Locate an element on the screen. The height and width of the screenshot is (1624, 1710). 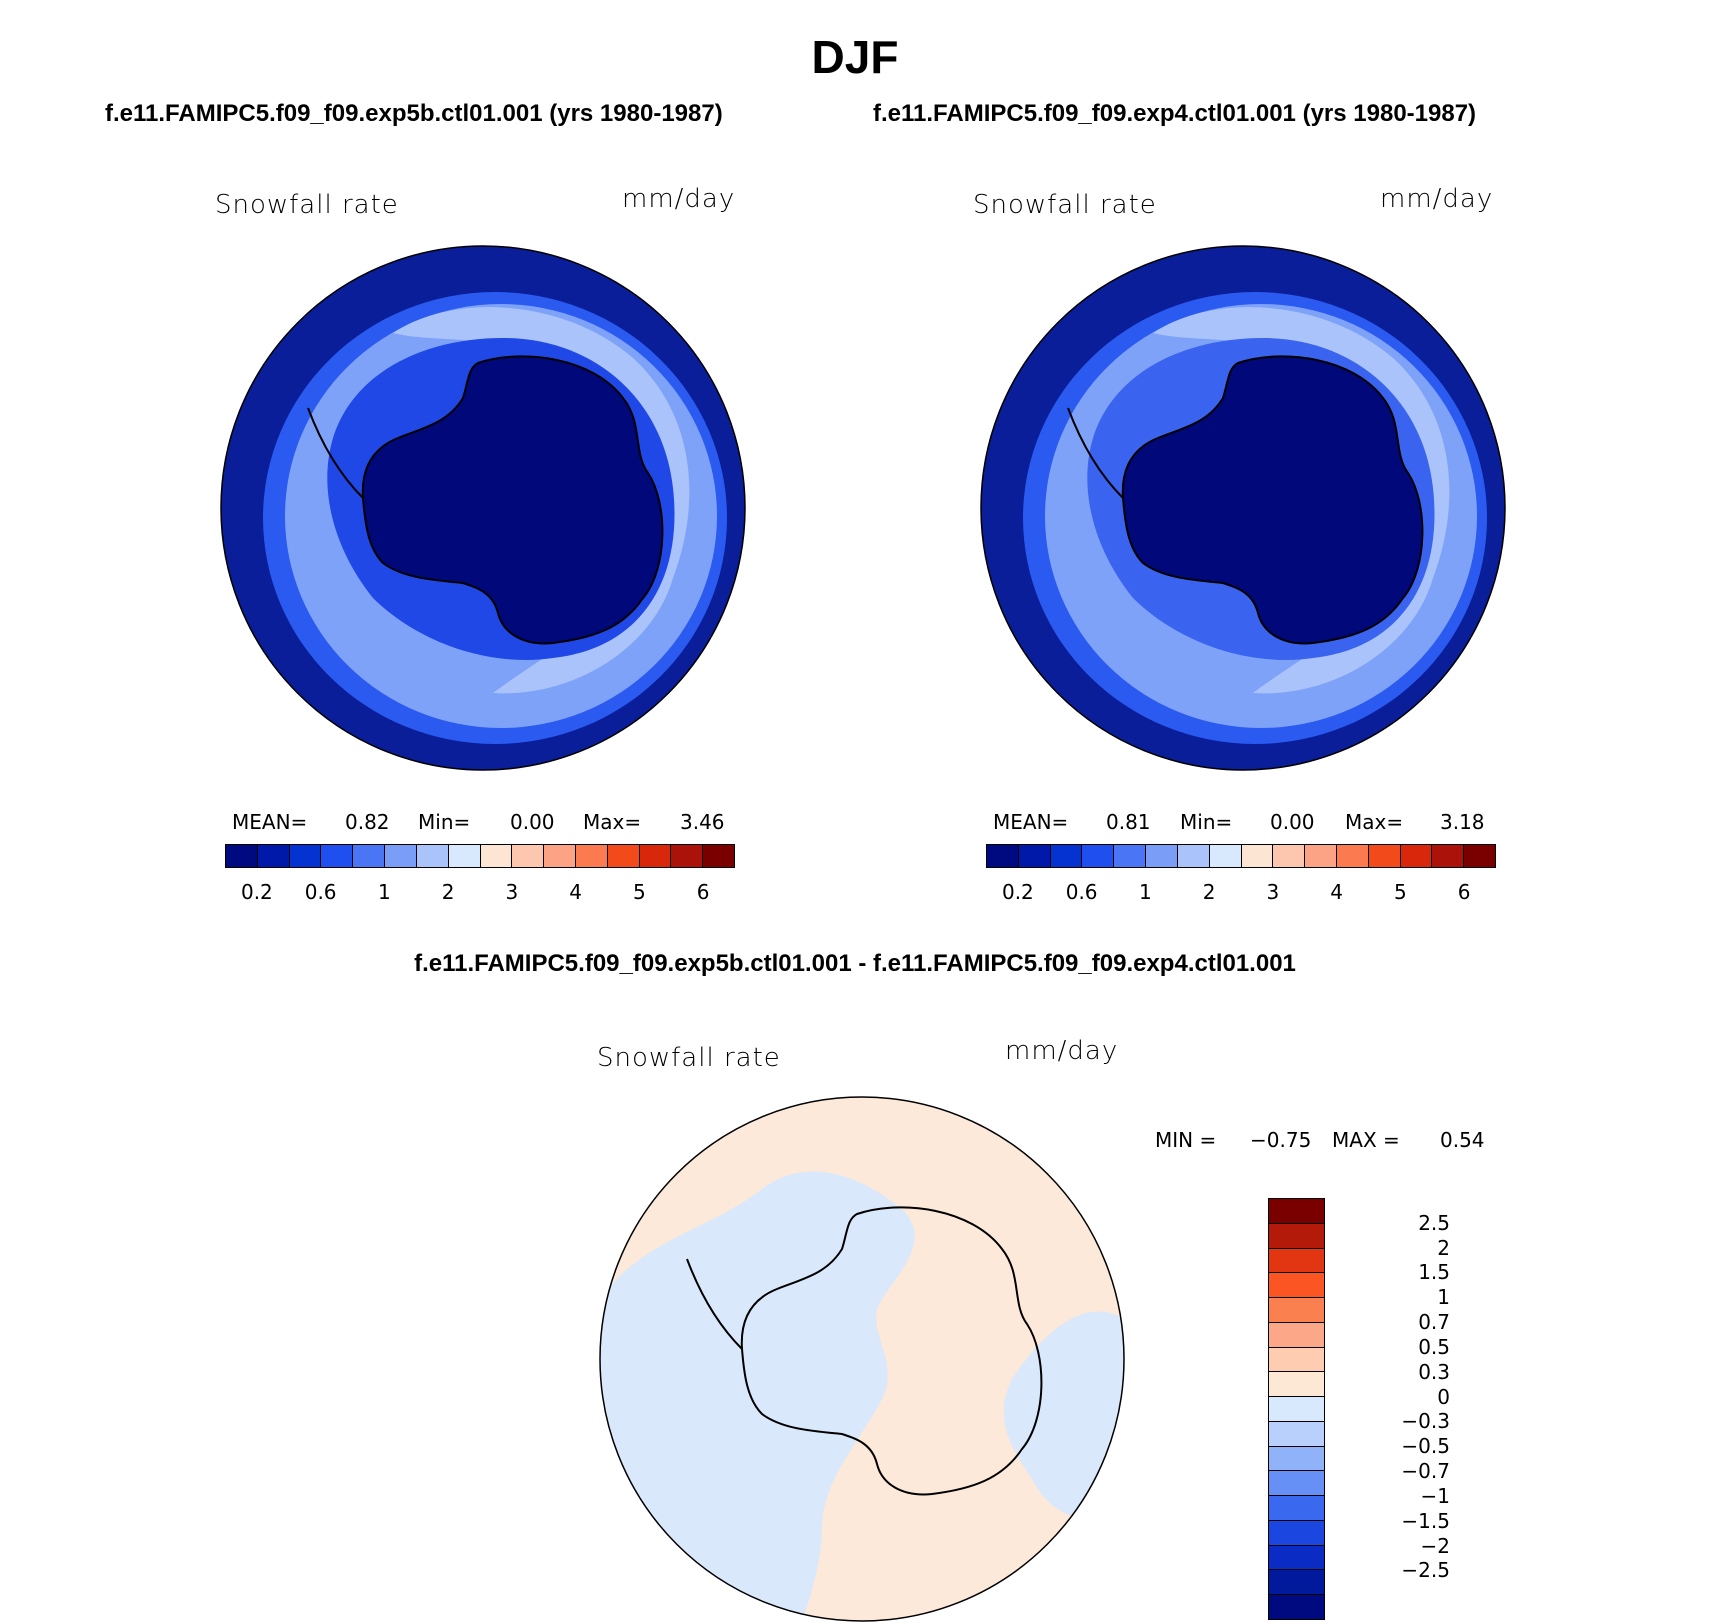
diff-negative-field-west is located at coordinates (757, 1396).